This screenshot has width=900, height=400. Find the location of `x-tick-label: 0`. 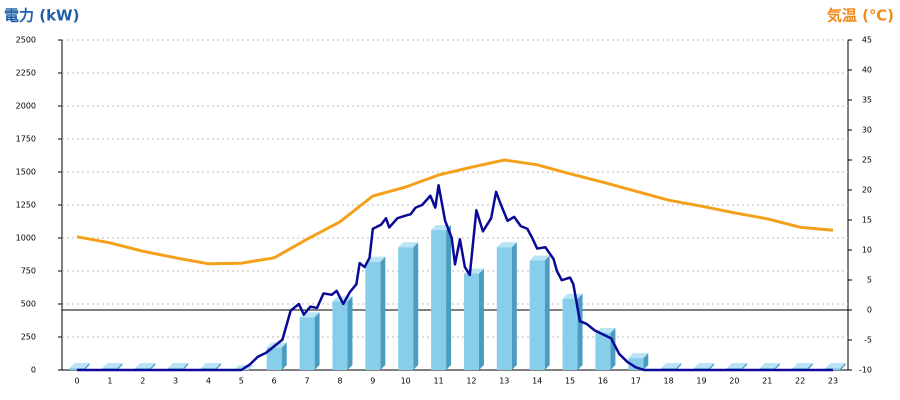

x-tick-label: 0 is located at coordinates (76, 381).